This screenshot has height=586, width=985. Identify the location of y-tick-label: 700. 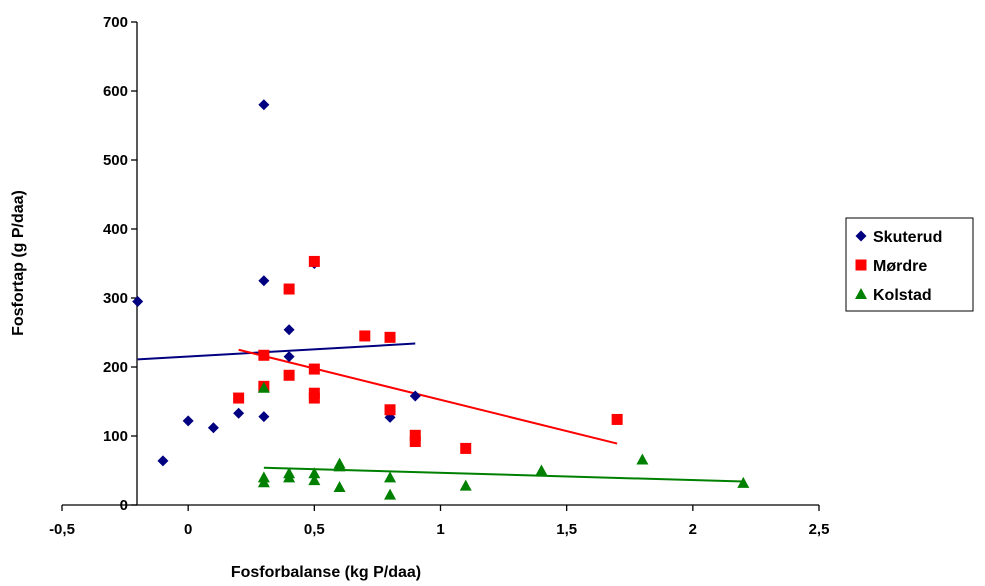
(115, 22).